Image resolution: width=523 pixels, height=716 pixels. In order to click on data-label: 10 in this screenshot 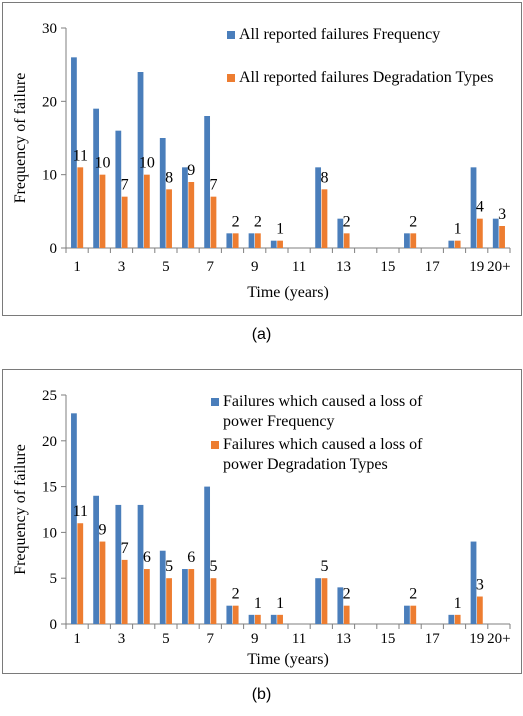, I will do `click(147, 163)`.